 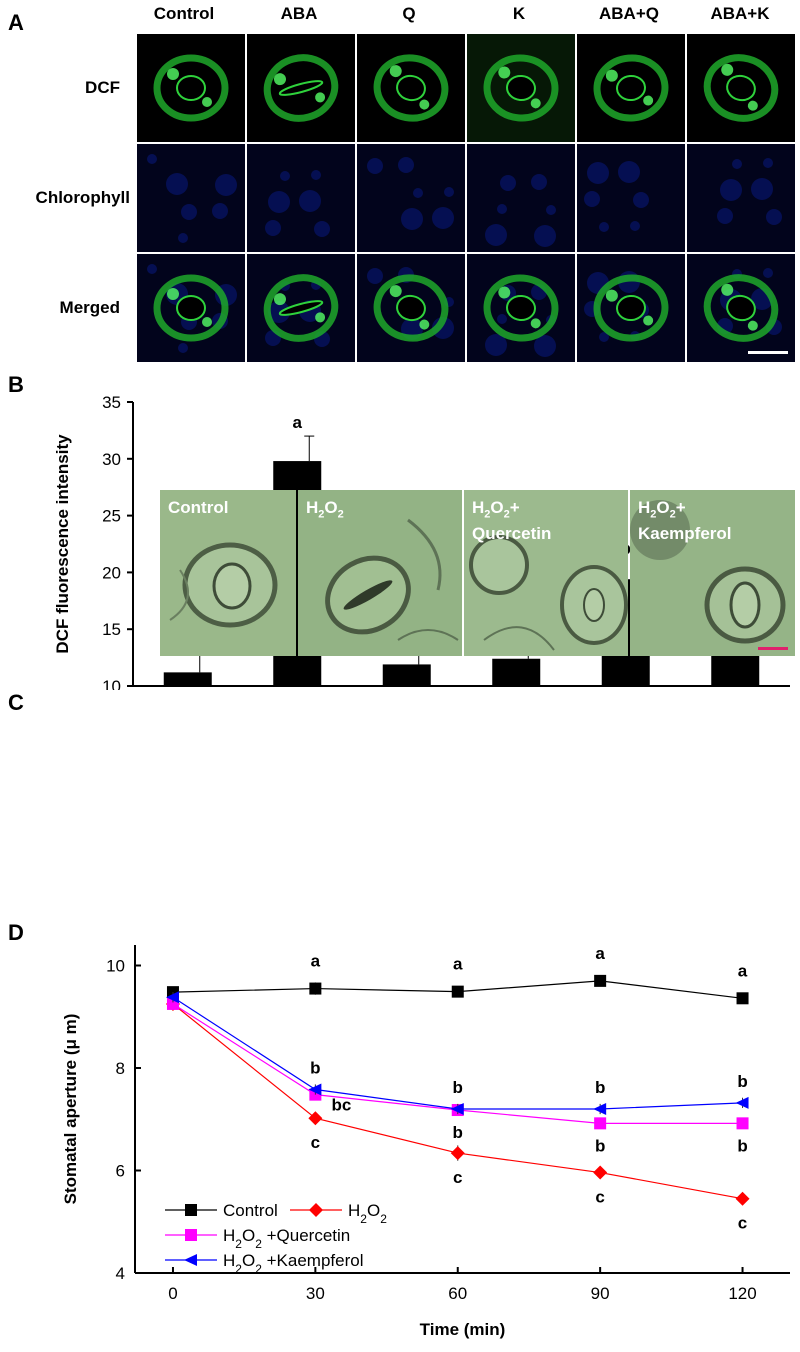 I want to click on y-tick-label: 25, so click(x=111, y=516).